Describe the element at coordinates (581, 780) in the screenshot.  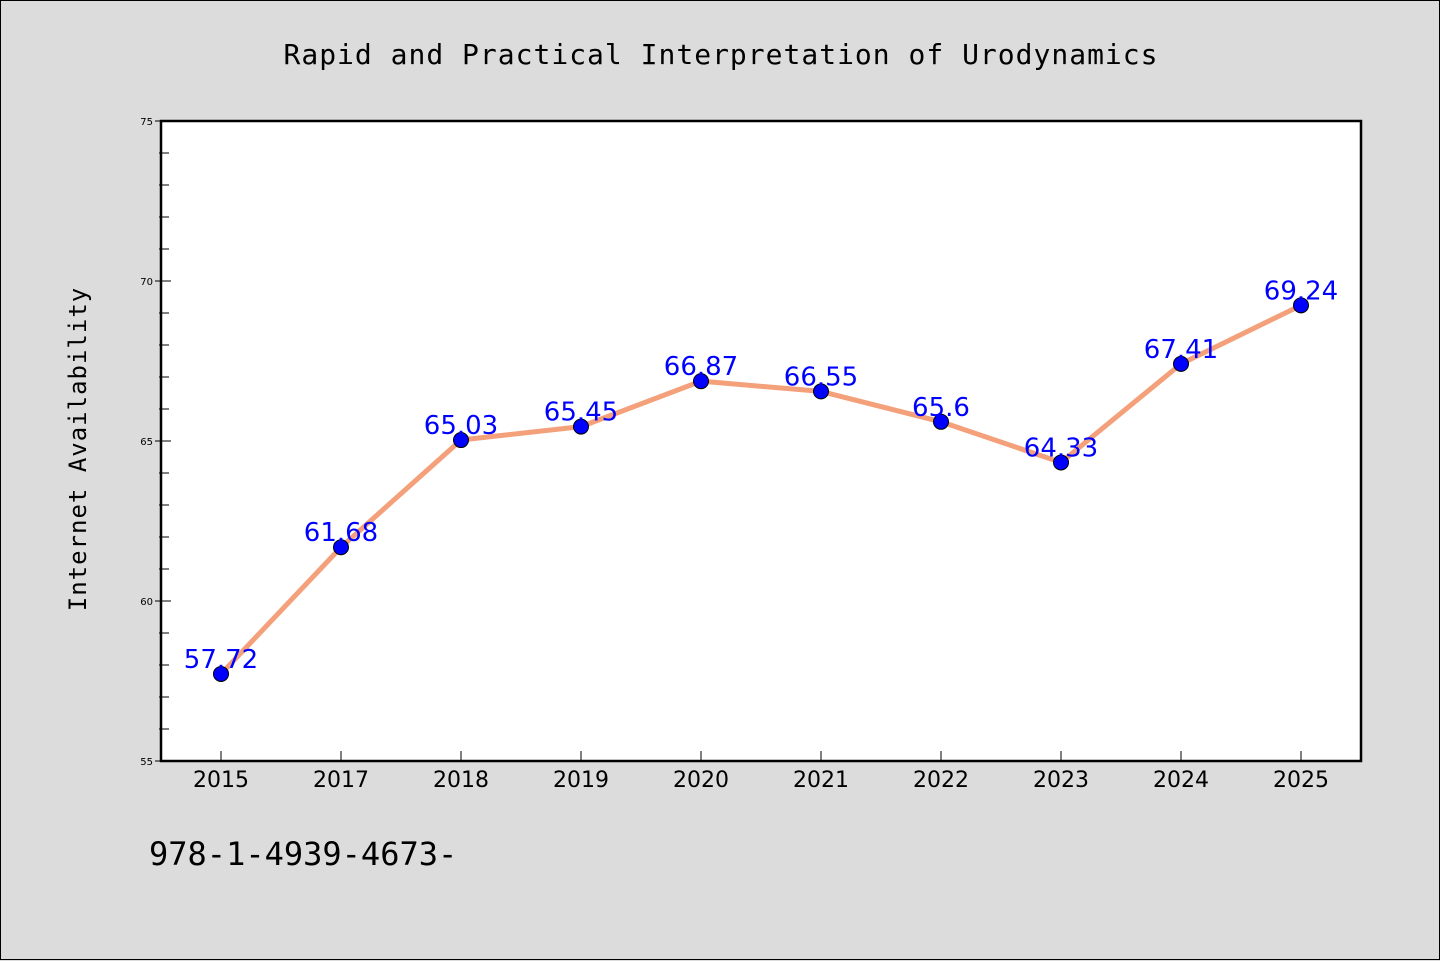
I see `x-tick-label: 2019` at that location.